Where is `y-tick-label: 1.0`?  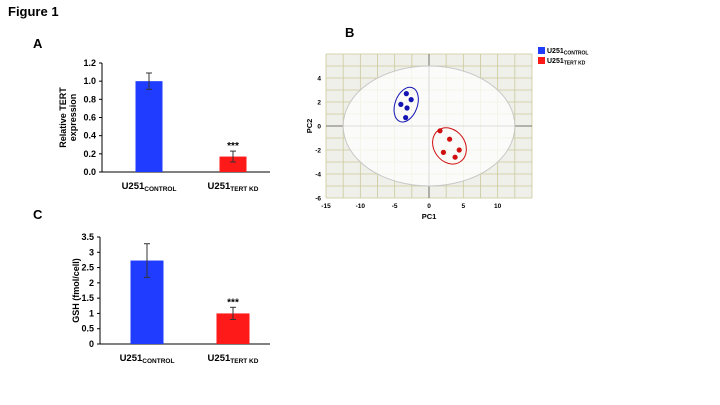 y-tick-label: 1.0 is located at coordinates (89, 81).